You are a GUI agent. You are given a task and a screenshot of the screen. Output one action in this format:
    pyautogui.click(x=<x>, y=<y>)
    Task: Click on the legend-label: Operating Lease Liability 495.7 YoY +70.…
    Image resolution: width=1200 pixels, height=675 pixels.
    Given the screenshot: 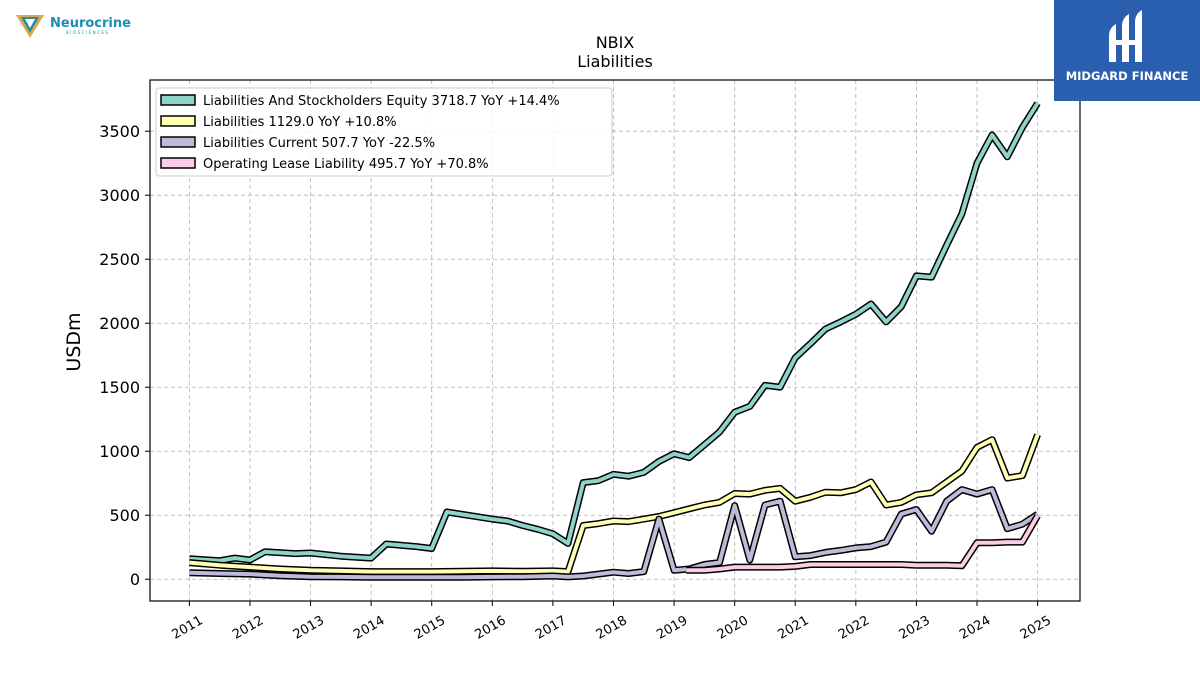 What is the action you would take?
    pyautogui.click(x=346, y=164)
    